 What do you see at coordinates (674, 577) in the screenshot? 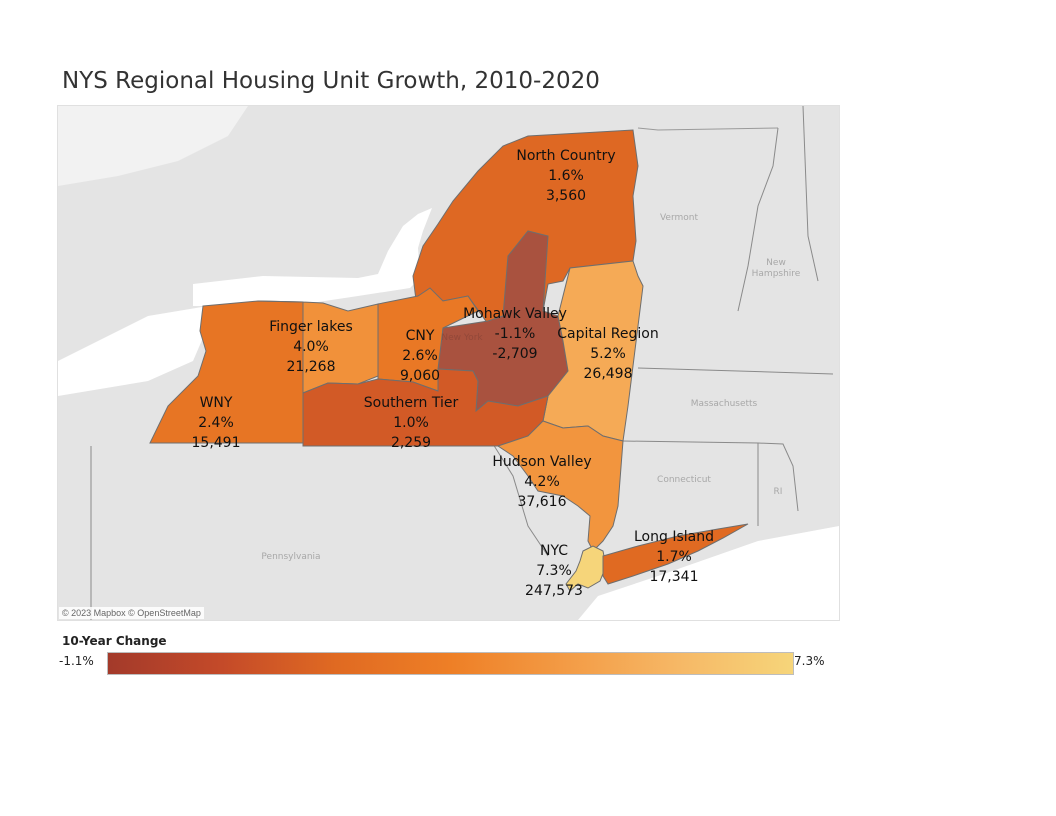
I see `region-units: 17,341` at bounding box center [674, 577].